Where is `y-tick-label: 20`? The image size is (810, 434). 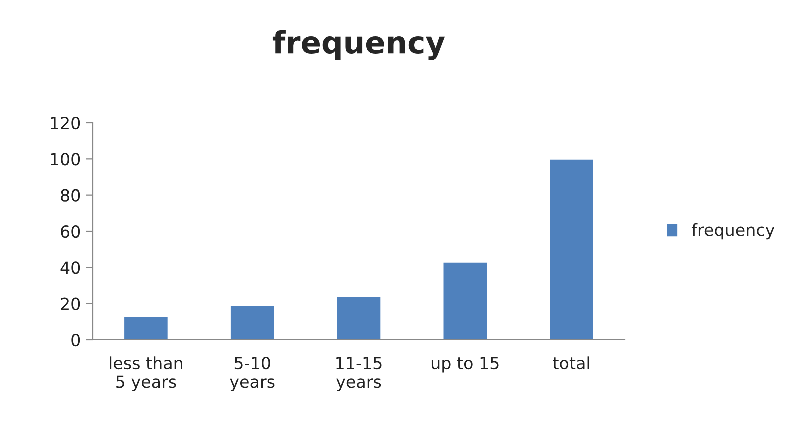
y-tick-label: 20 is located at coordinates (70, 304).